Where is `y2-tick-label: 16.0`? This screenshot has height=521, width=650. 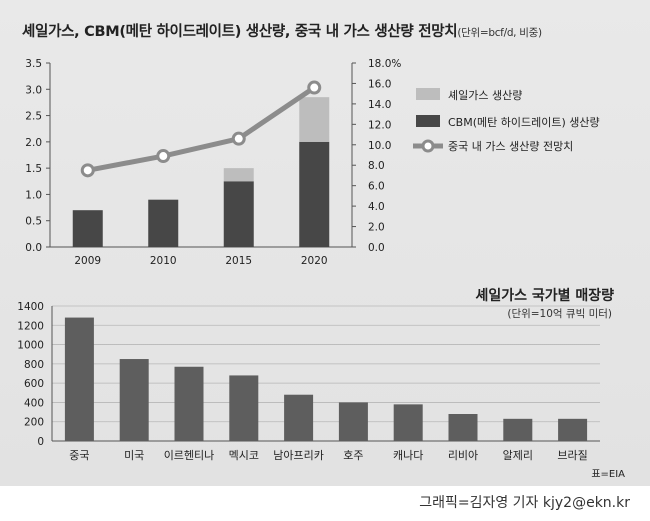 y2-tick-label: 16.0 is located at coordinates (379, 84).